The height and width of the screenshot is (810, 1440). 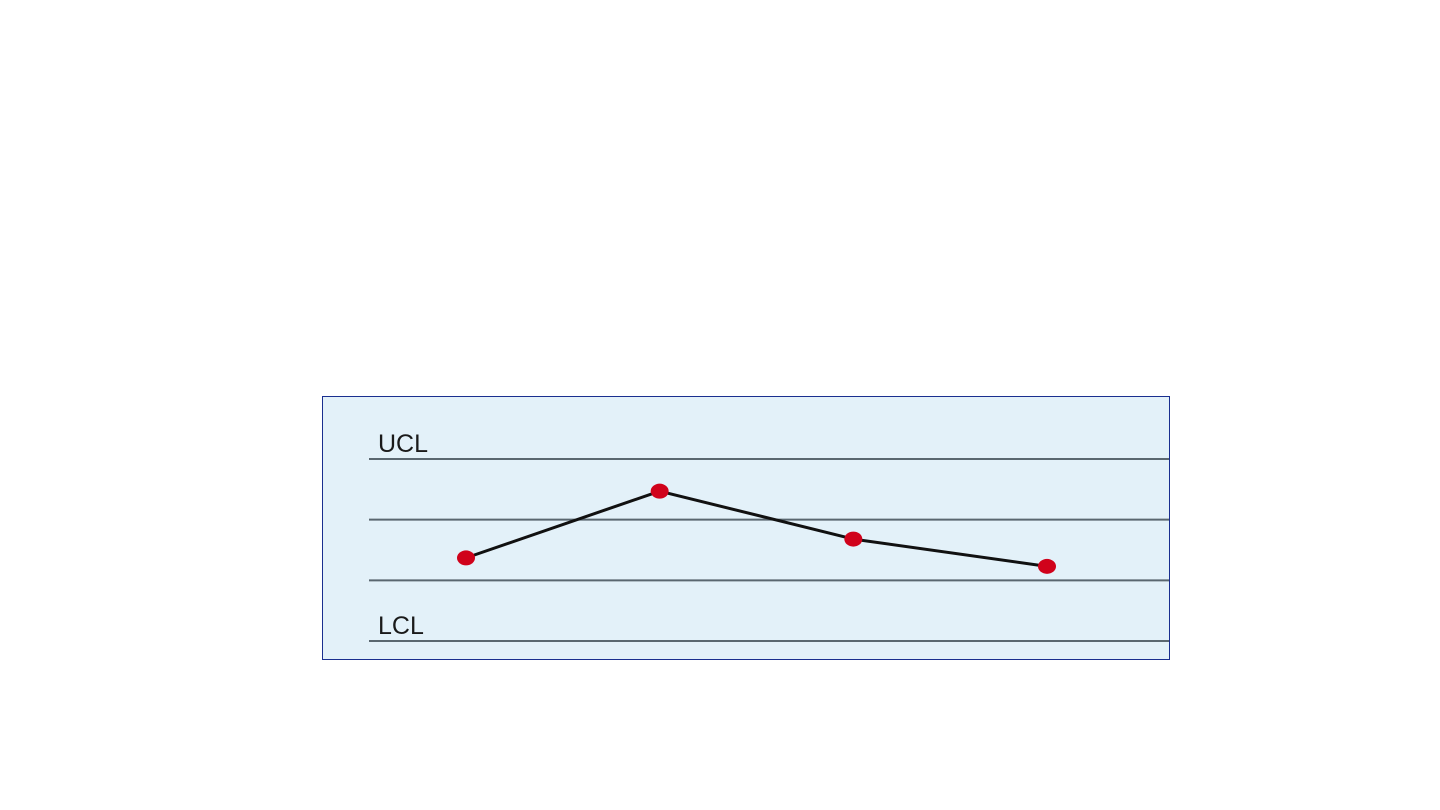 What do you see at coordinates (403, 535) in the screenshot?
I see `reference-labels: UCL LCL` at bounding box center [403, 535].